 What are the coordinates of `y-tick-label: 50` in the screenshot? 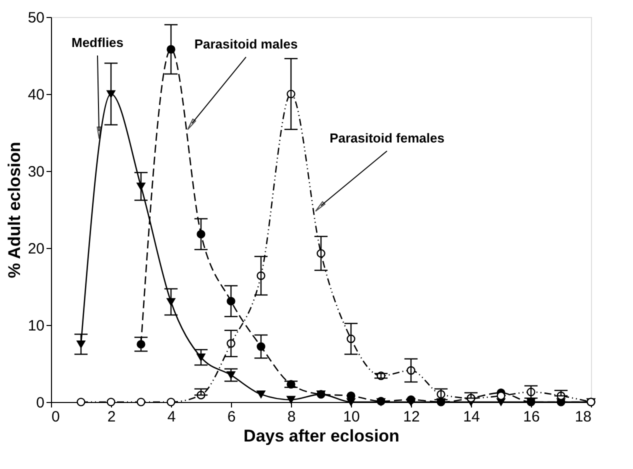 It's located at (36, 18).